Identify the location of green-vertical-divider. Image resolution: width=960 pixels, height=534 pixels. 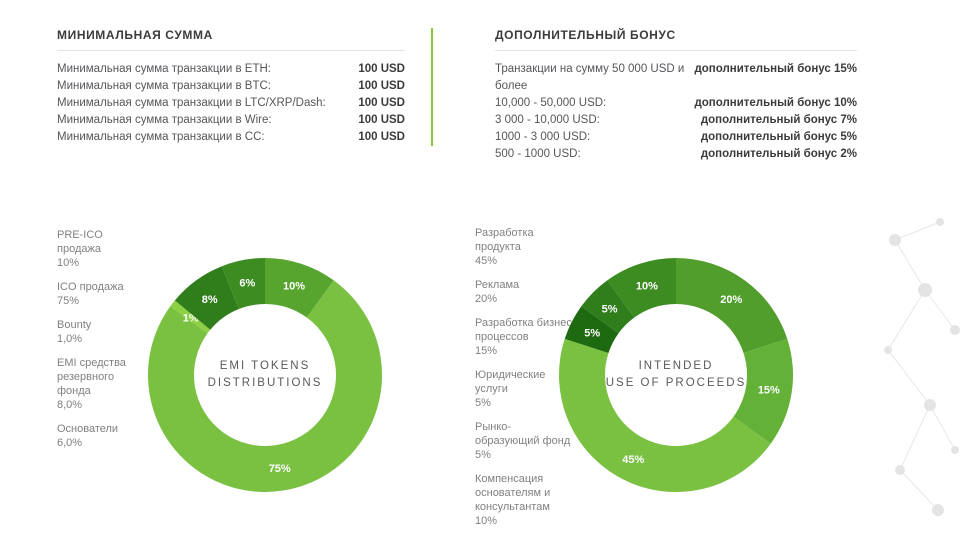
(432, 87).